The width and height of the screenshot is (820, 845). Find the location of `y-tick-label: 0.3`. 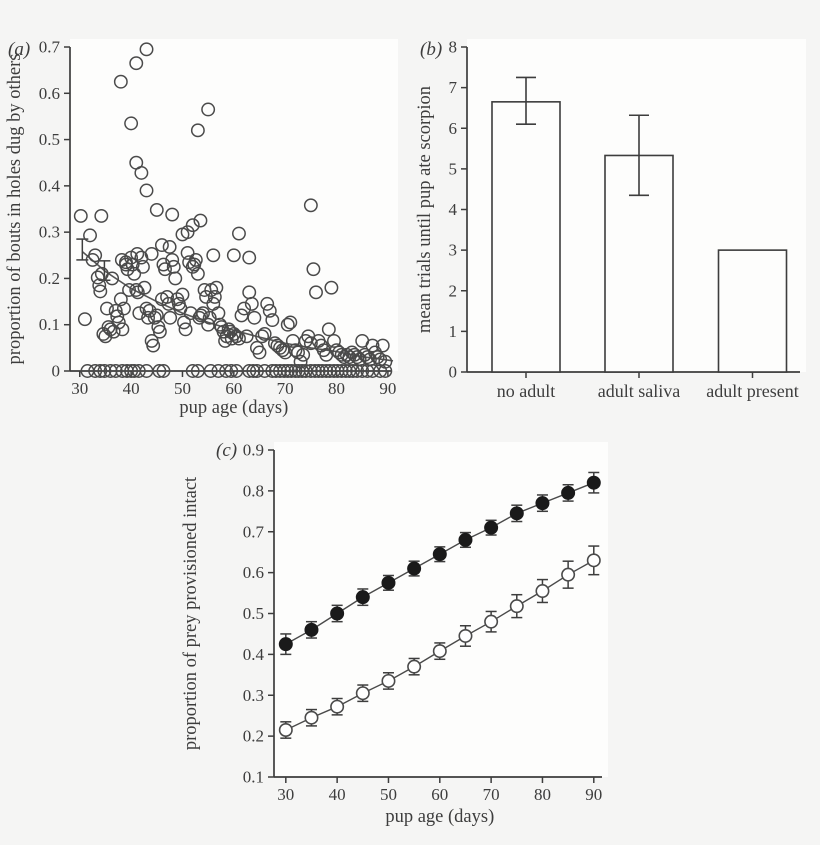

y-tick-label: 0.3 is located at coordinates (253, 695).